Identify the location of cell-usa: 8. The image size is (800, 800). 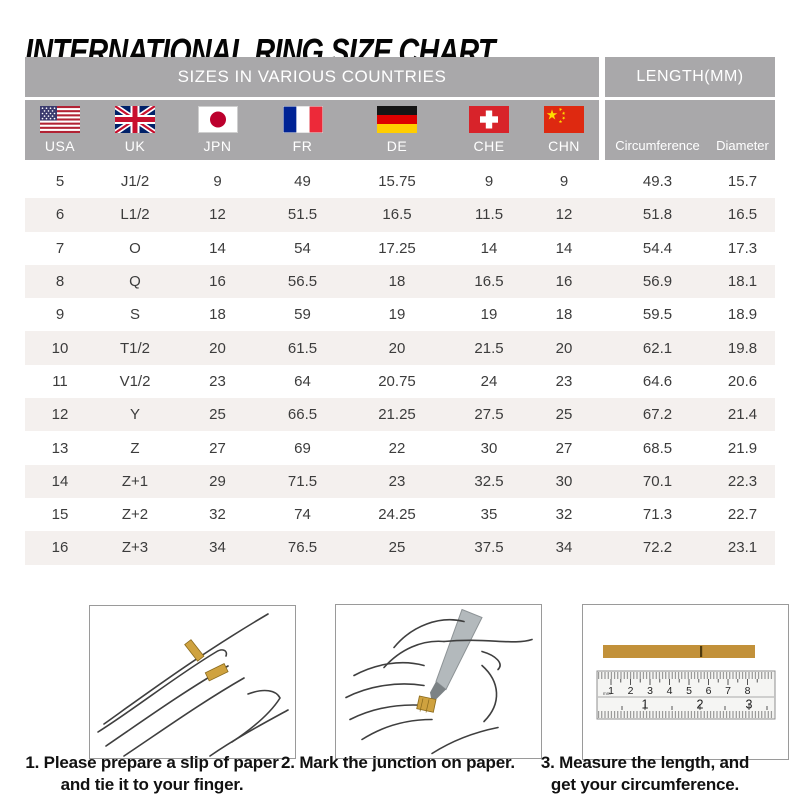
(60, 282).